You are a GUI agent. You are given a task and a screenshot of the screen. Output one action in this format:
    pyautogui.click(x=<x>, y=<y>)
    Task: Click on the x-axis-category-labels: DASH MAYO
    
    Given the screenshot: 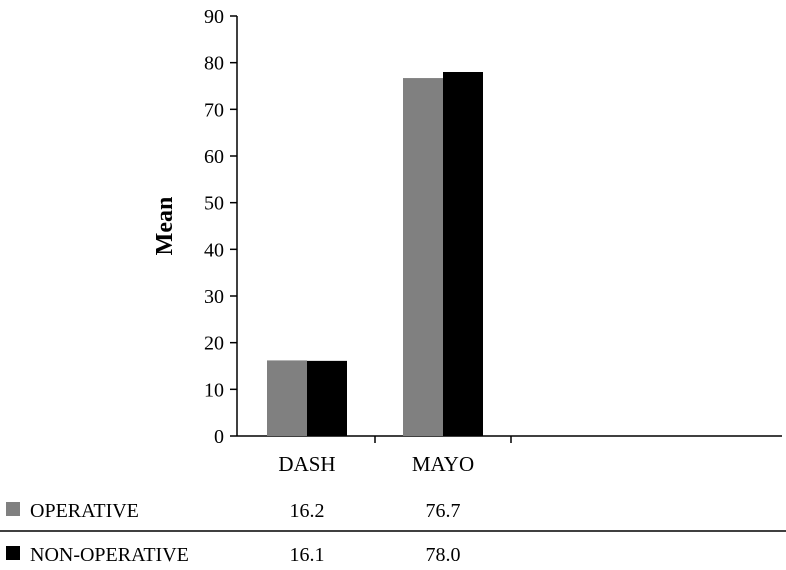 What is the action you would take?
    pyautogui.click(x=376, y=464)
    